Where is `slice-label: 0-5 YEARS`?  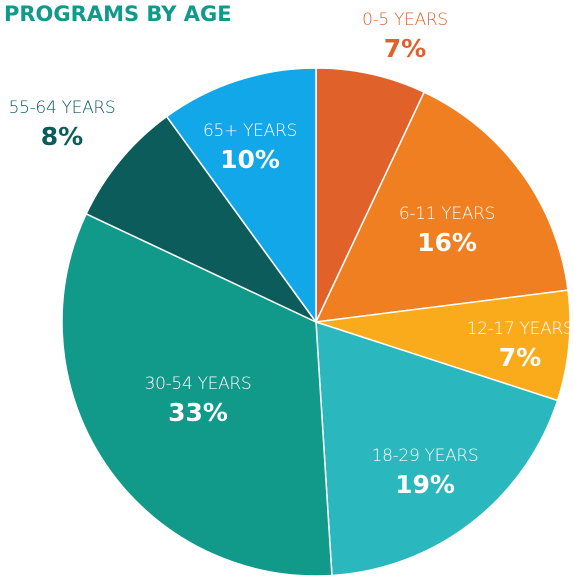 slice-label: 0-5 YEARS is located at coordinates (405, 20).